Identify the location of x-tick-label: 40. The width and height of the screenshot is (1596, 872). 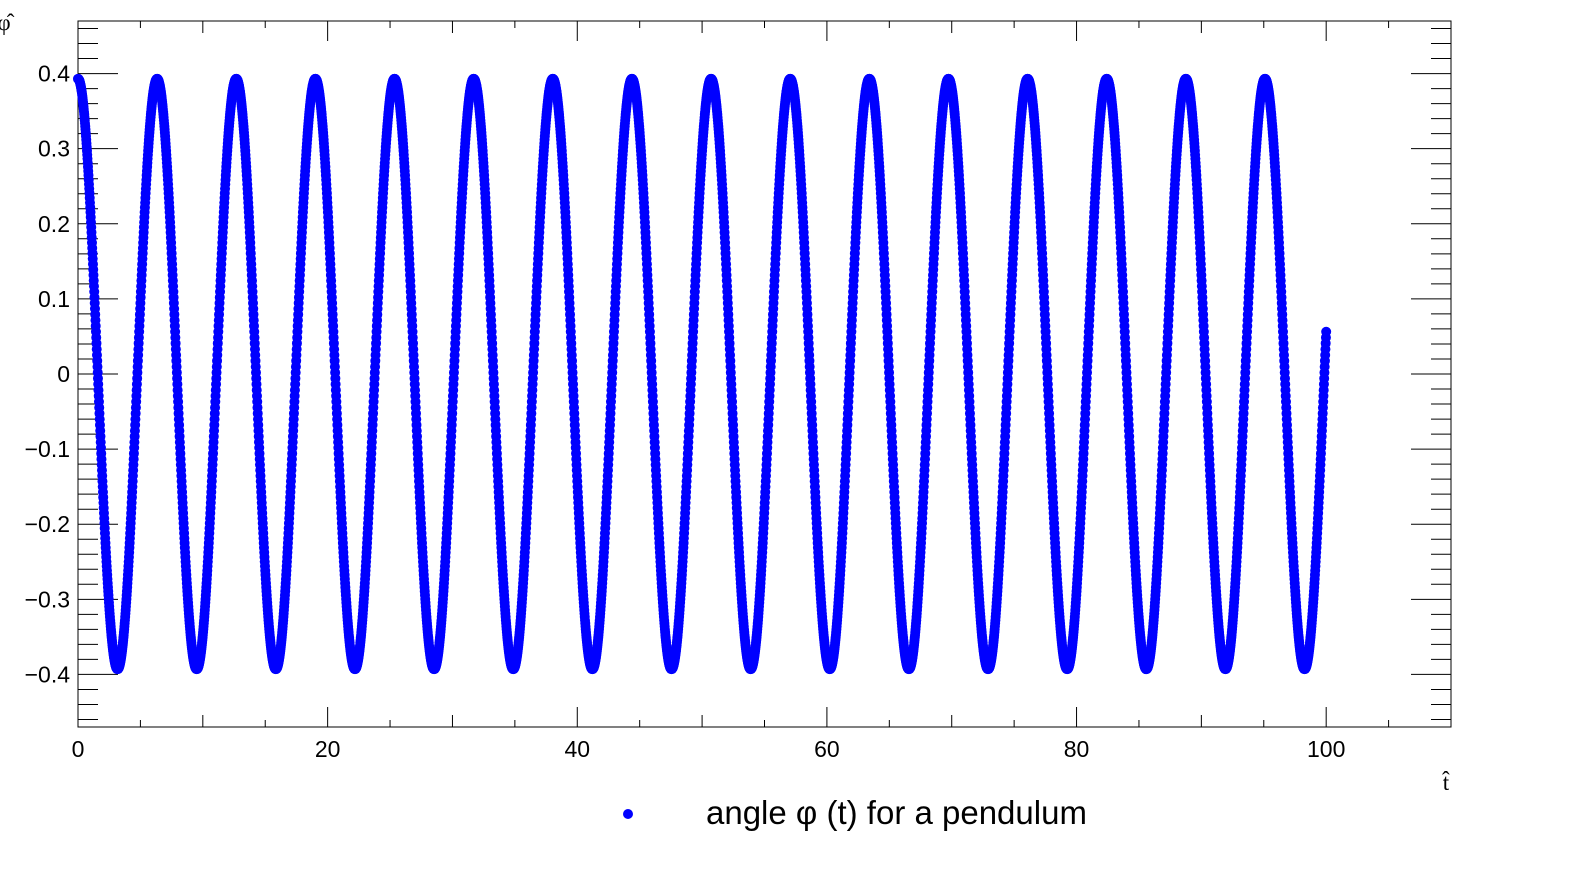
(577, 749).